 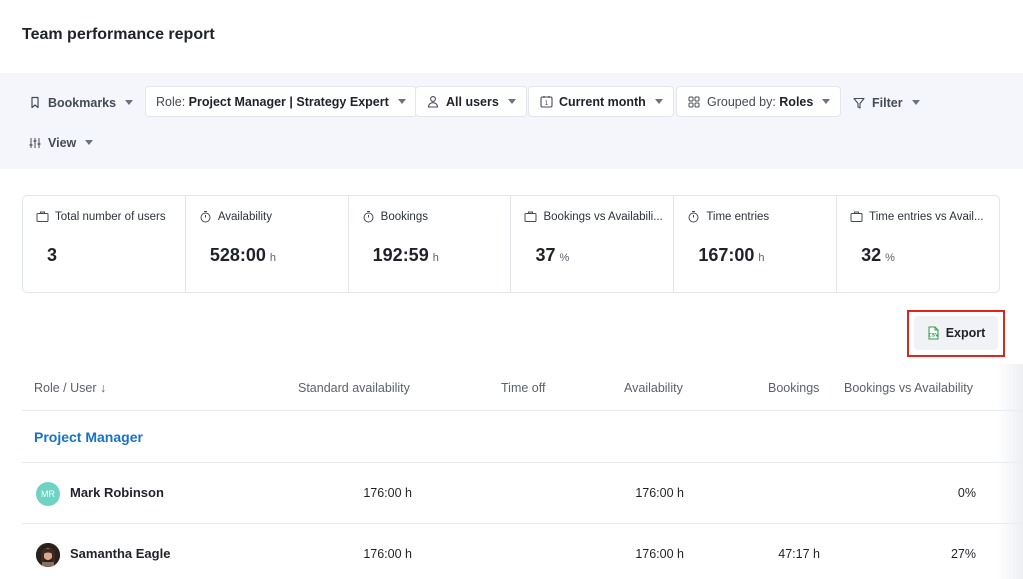 I want to click on calendar-icon: 1, so click(x=546, y=102).